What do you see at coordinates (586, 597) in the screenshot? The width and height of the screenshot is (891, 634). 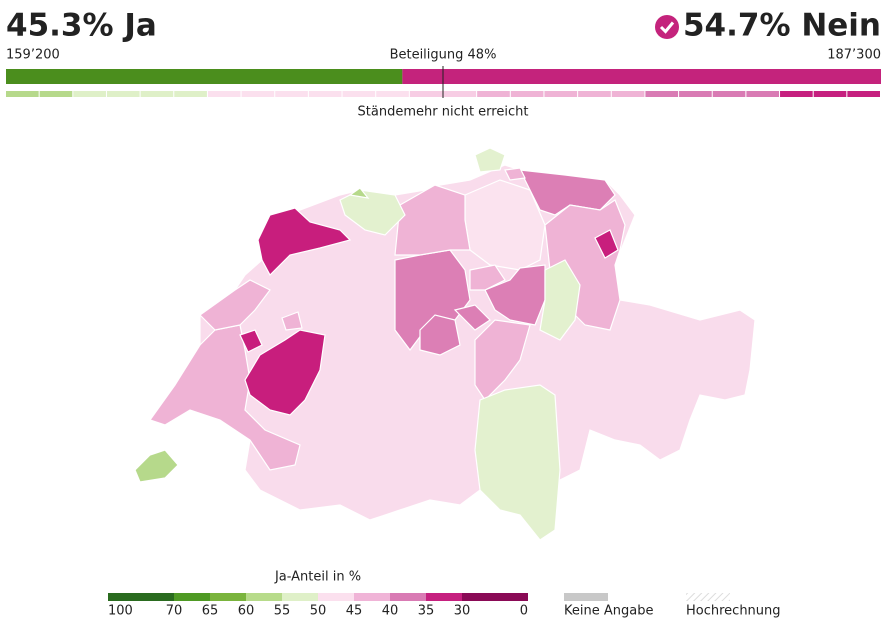 I see `no-data-swatch` at bounding box center [586, 597].